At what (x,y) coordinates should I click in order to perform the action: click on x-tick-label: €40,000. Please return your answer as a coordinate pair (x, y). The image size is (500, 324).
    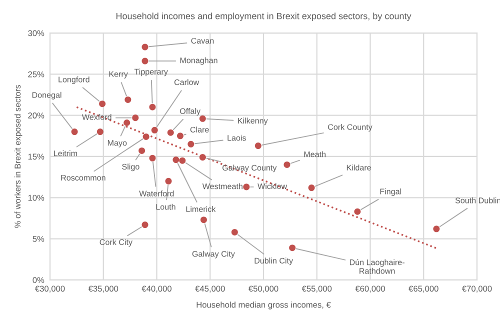
    Looking at the image, I should click on (157, 289).